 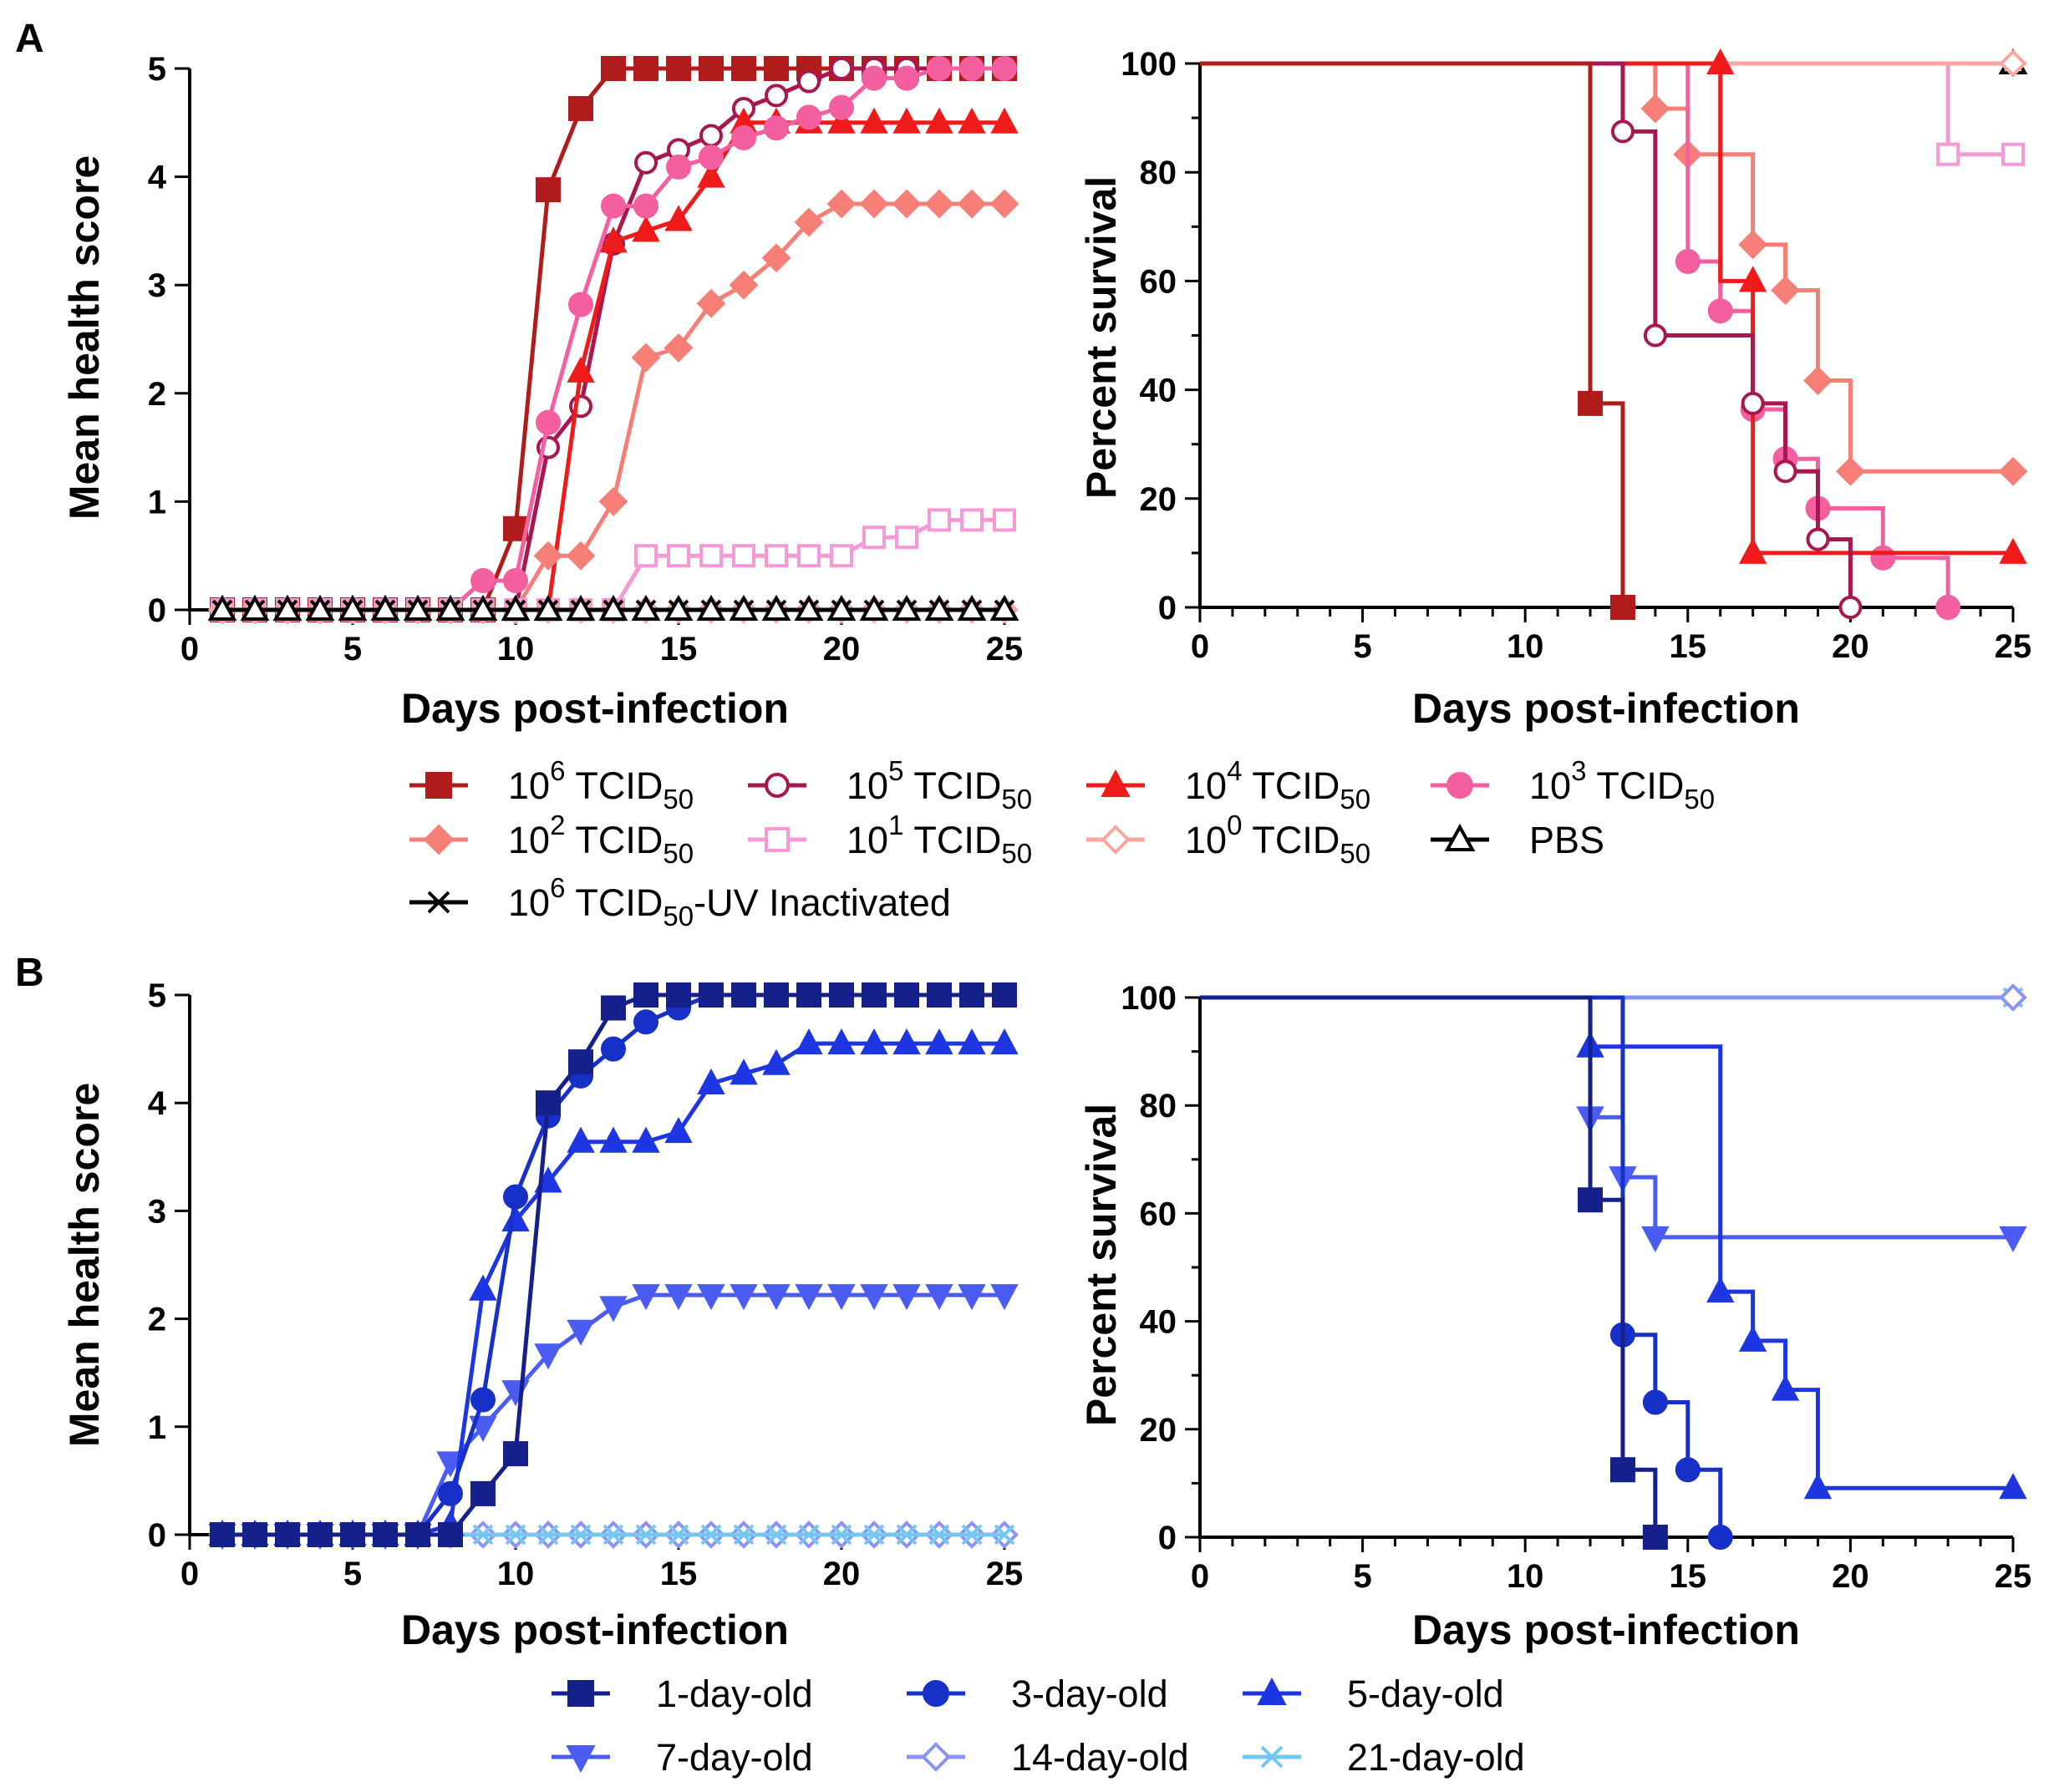 What do you see at coordinates (939, 785) in the screenshot?
I see `legend-label: 105 TCID50` at bounding box center [939, 785].